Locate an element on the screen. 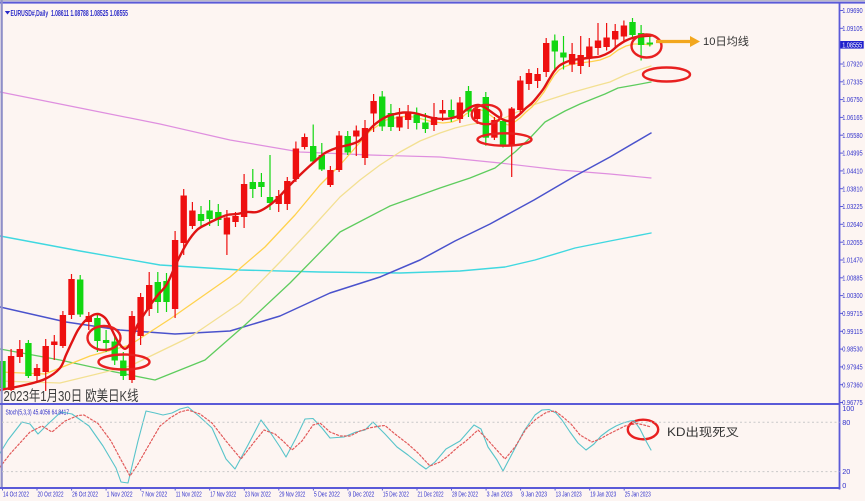 The width and height of the screenshot is (865, 501). svg-text: 1.07335 is located at coordinates (852, 81).